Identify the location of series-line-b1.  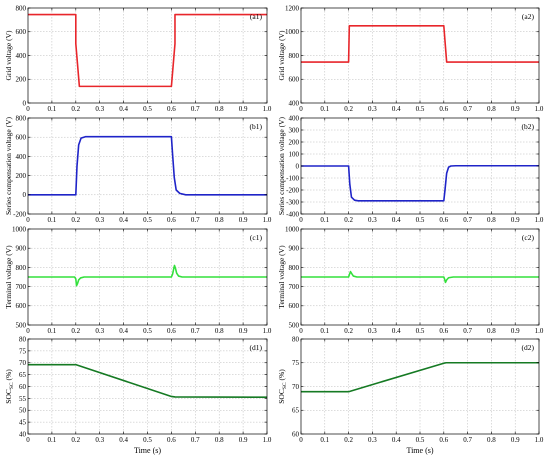
(147, 165).